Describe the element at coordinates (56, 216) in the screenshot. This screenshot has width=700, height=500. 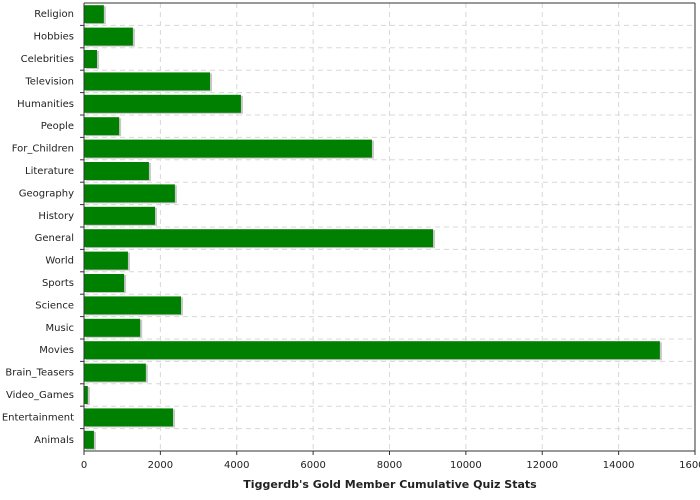
I see `y-tick-label: History` at that location.